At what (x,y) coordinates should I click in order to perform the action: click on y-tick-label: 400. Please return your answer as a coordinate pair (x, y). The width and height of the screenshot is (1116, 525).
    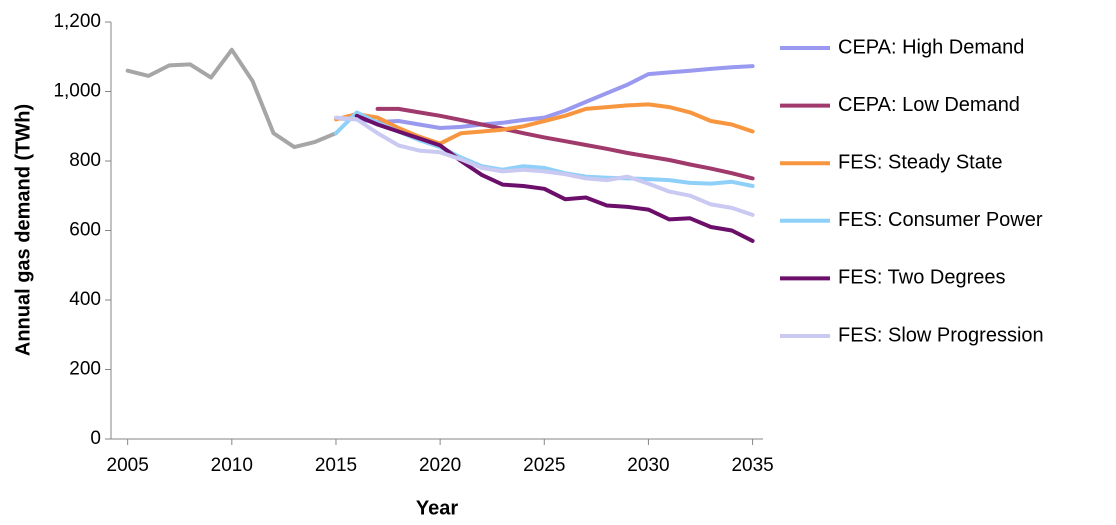
    Looking at the image, I should click on (85, 299).